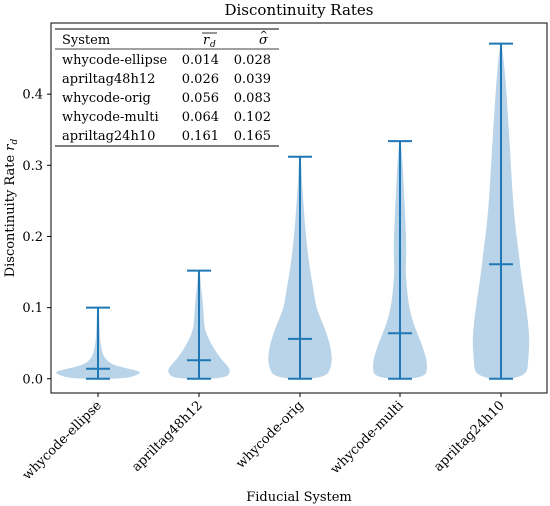  I want to click on table-cell-sigma: 0.165, so click(252, 136).